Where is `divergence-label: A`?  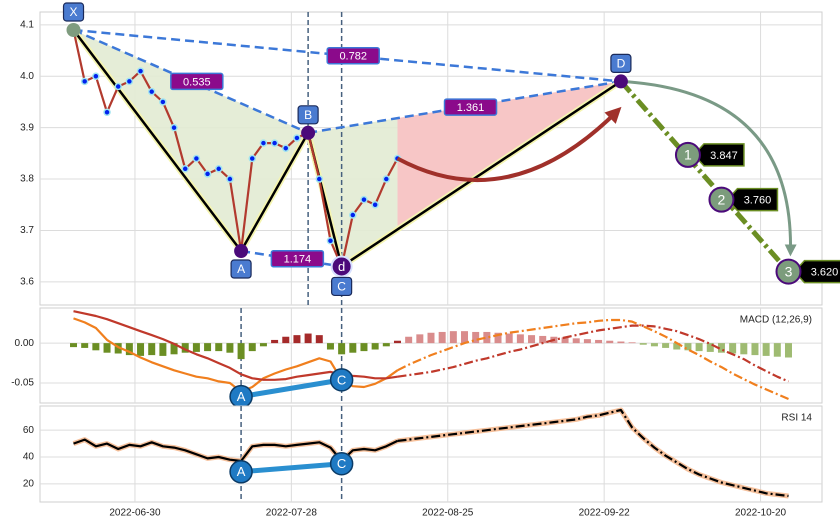 divergence-label: A is located at coordinates (241, 396).